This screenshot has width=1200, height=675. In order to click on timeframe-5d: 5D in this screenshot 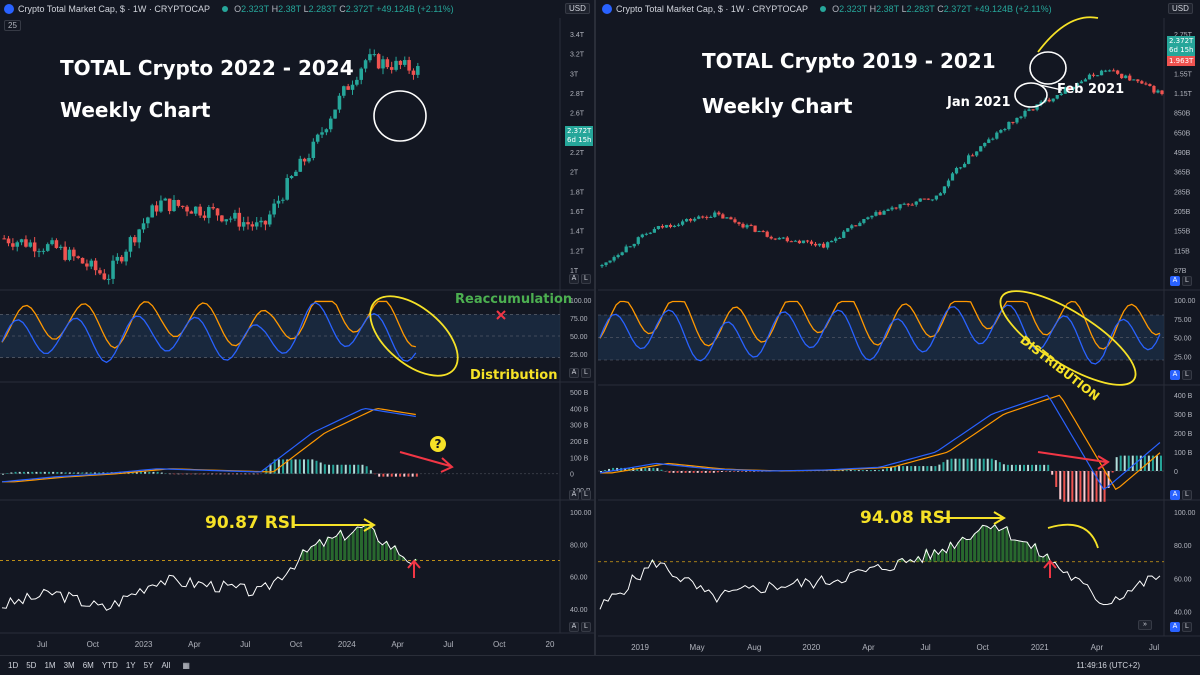, I will do `click(31, 665)`.